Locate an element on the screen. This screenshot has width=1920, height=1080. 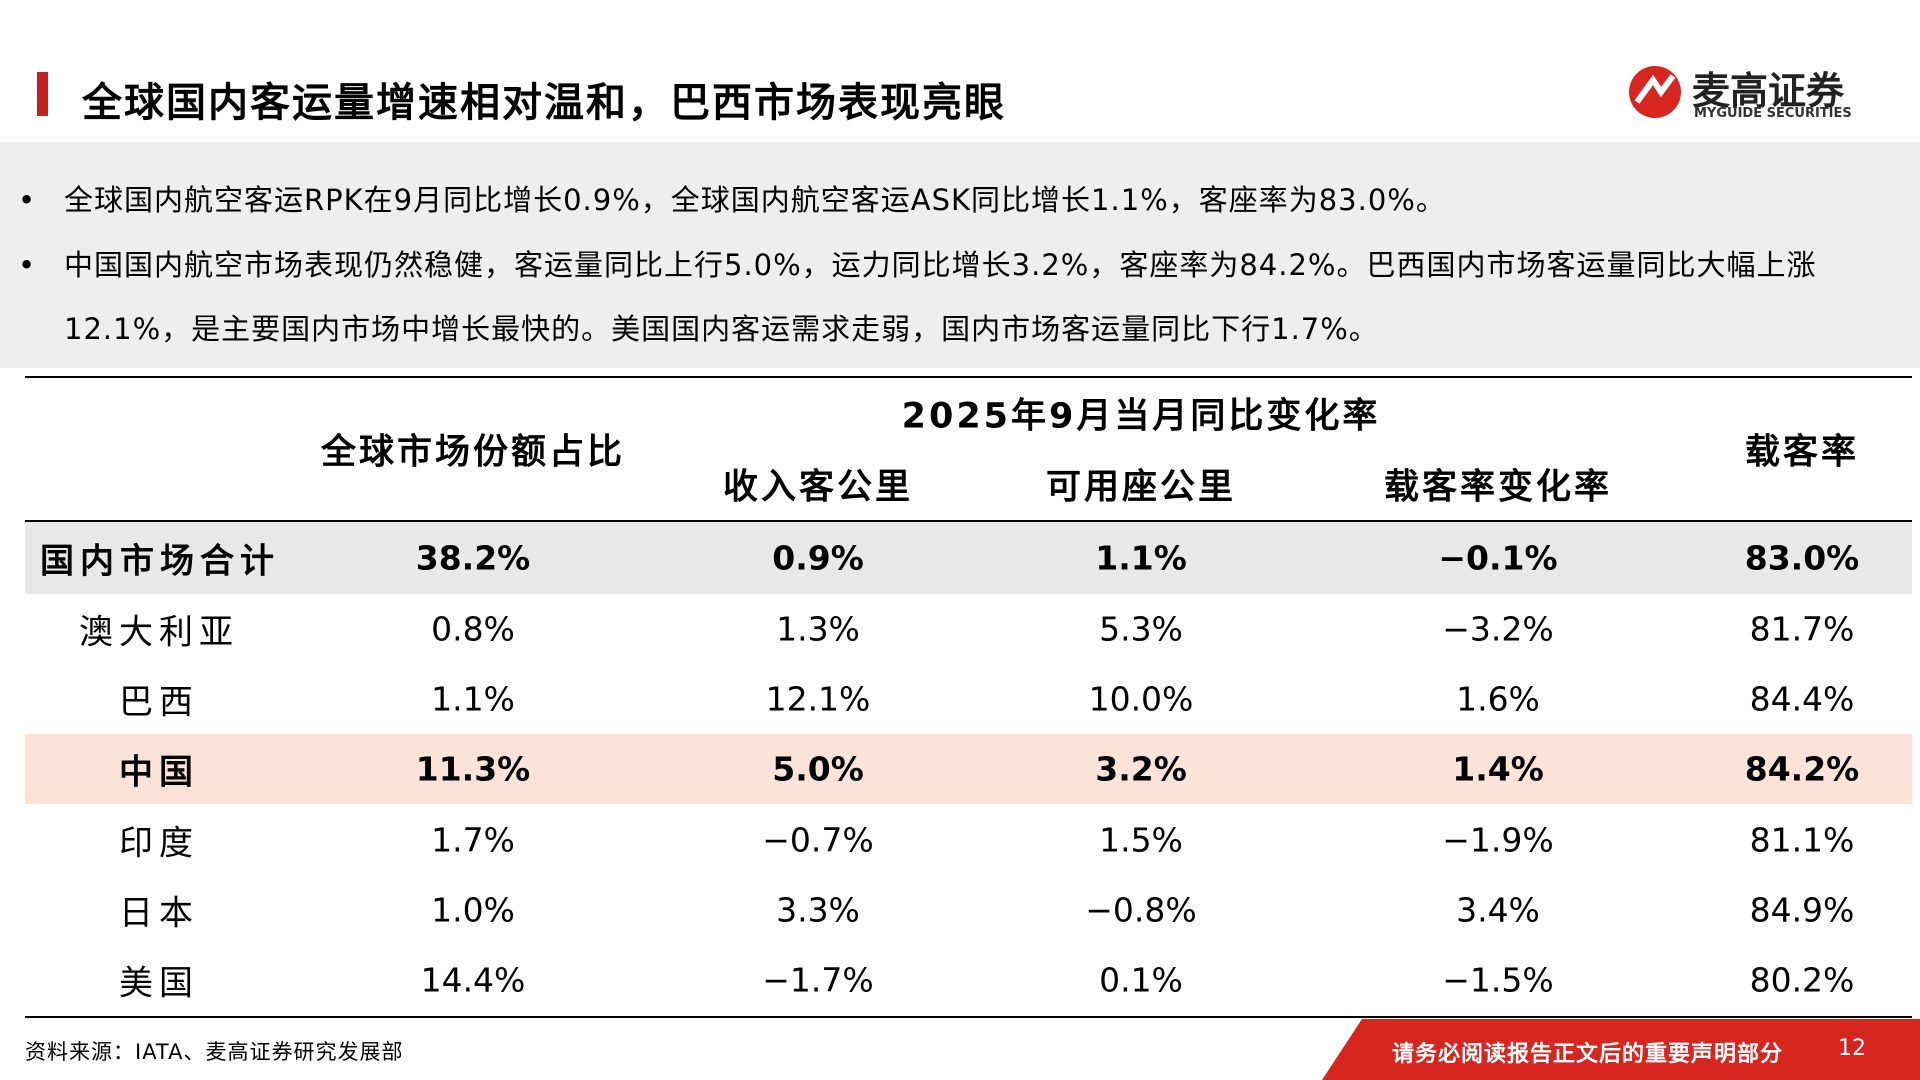
cell: 84.9% is located at coordinates (1802, 910).